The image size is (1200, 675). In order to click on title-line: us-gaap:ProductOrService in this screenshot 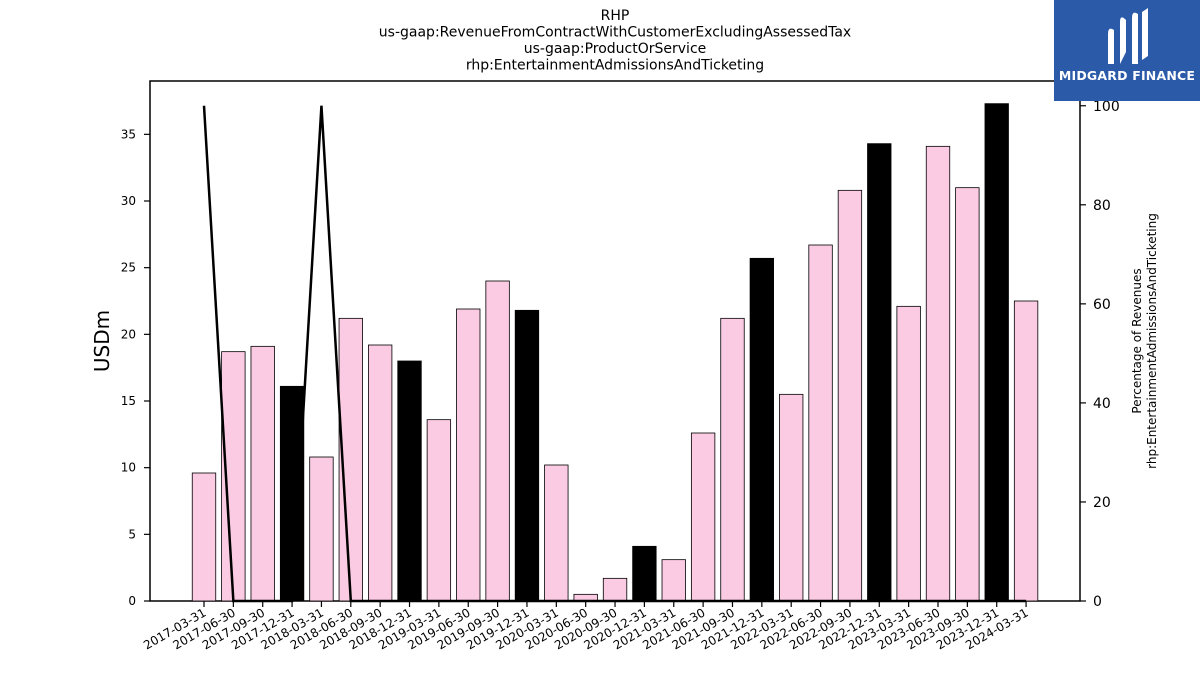, I will do `click(615, 49)`.